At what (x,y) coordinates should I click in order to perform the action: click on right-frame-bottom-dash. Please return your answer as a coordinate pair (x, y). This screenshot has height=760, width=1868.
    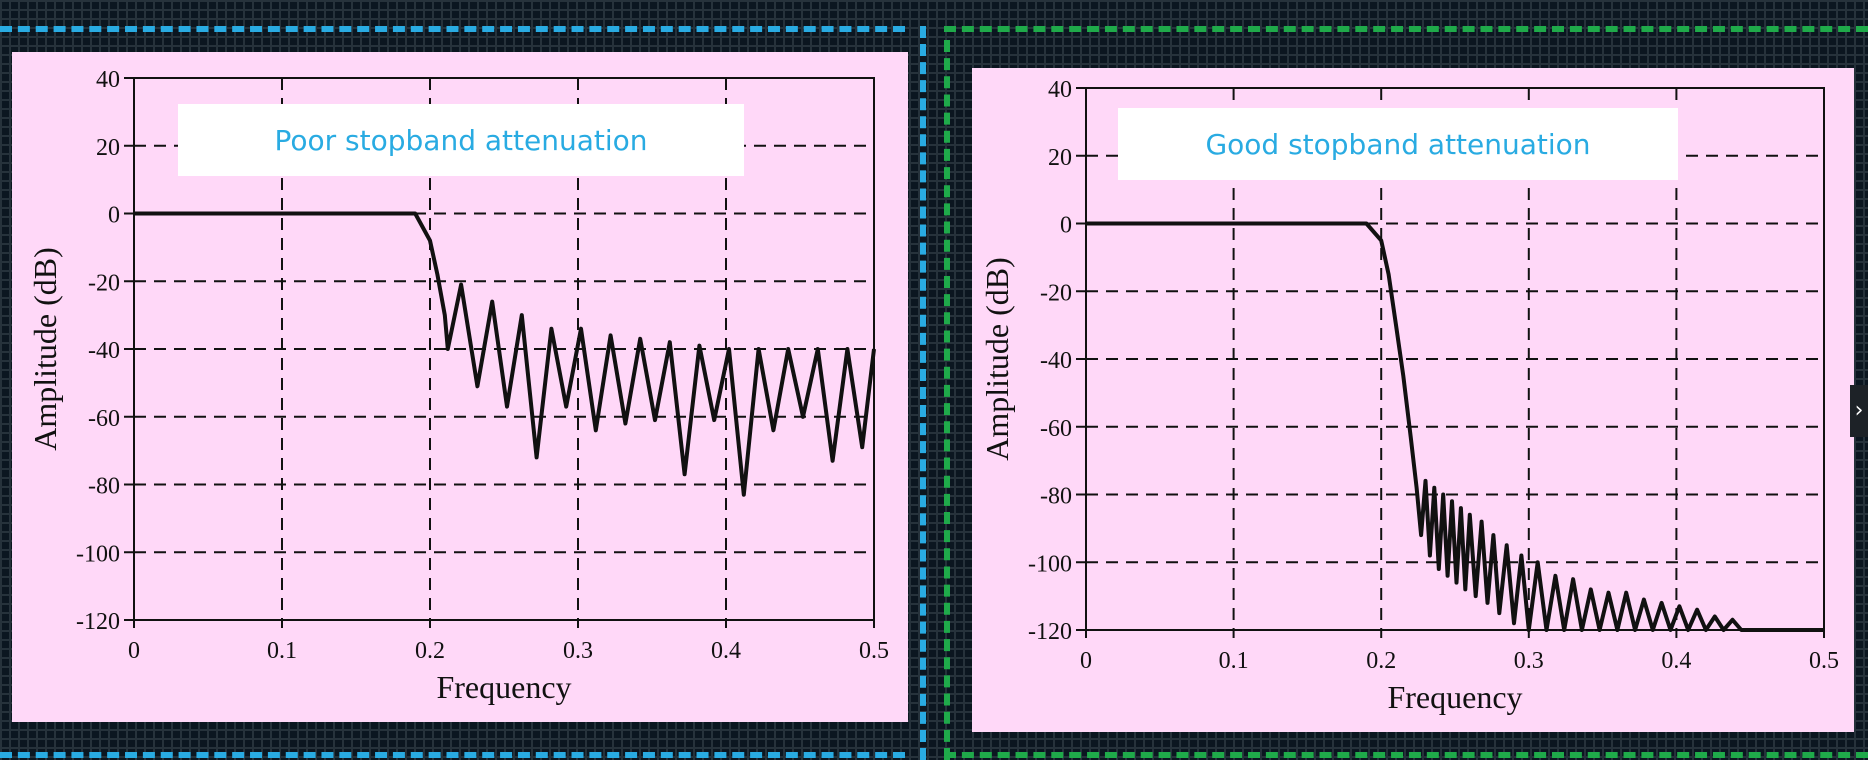
    Looking at the image, I should click on (1406, 755).